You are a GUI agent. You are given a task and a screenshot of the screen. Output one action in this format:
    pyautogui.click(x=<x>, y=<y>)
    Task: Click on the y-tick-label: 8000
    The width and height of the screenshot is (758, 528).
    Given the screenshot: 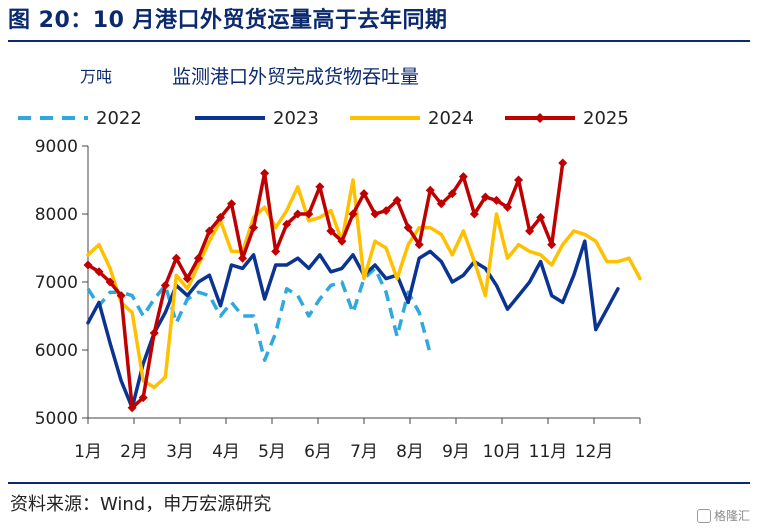 What is the action you would take?
    pyautogui.click(x=56, y=215)
    